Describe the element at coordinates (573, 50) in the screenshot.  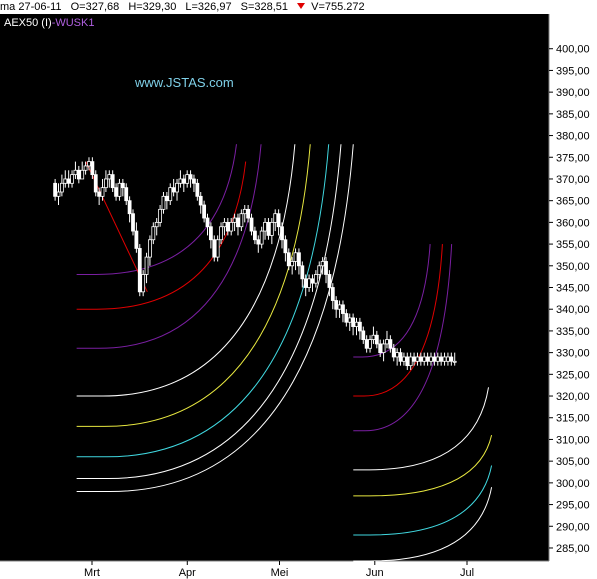
I see `y-tick-label: 400,00` at that location.